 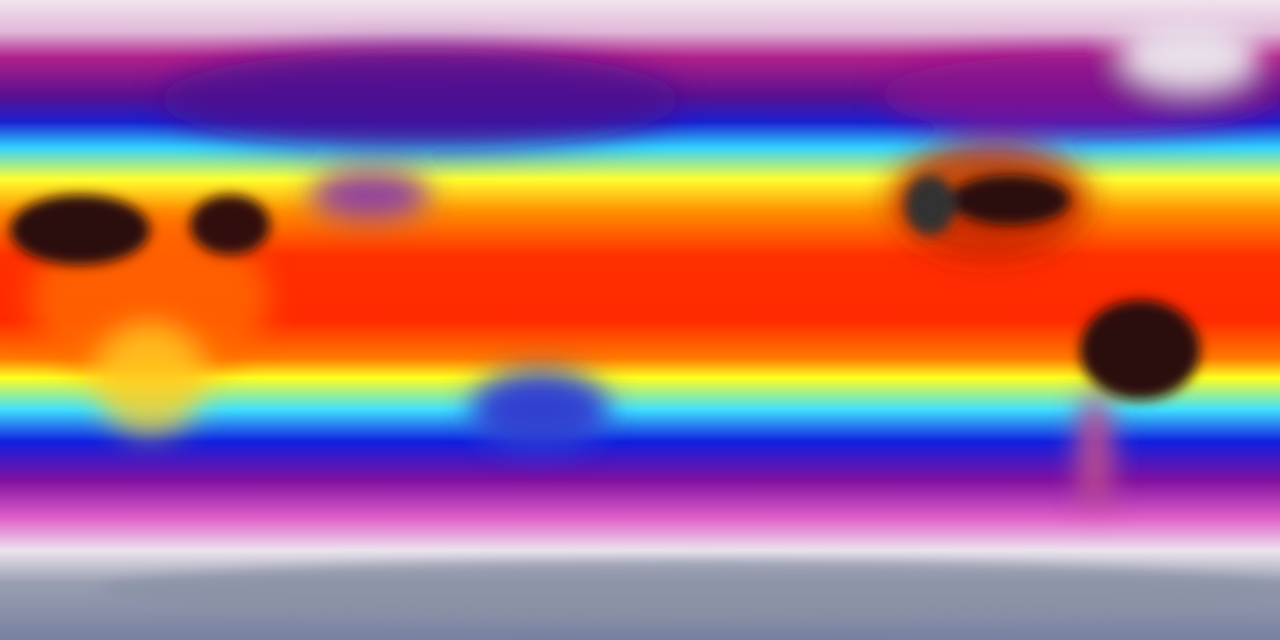 What do you see at coordinates (230, 225) in the screenshot?
I see `arabia-hot` at bounding box center [230, 225].